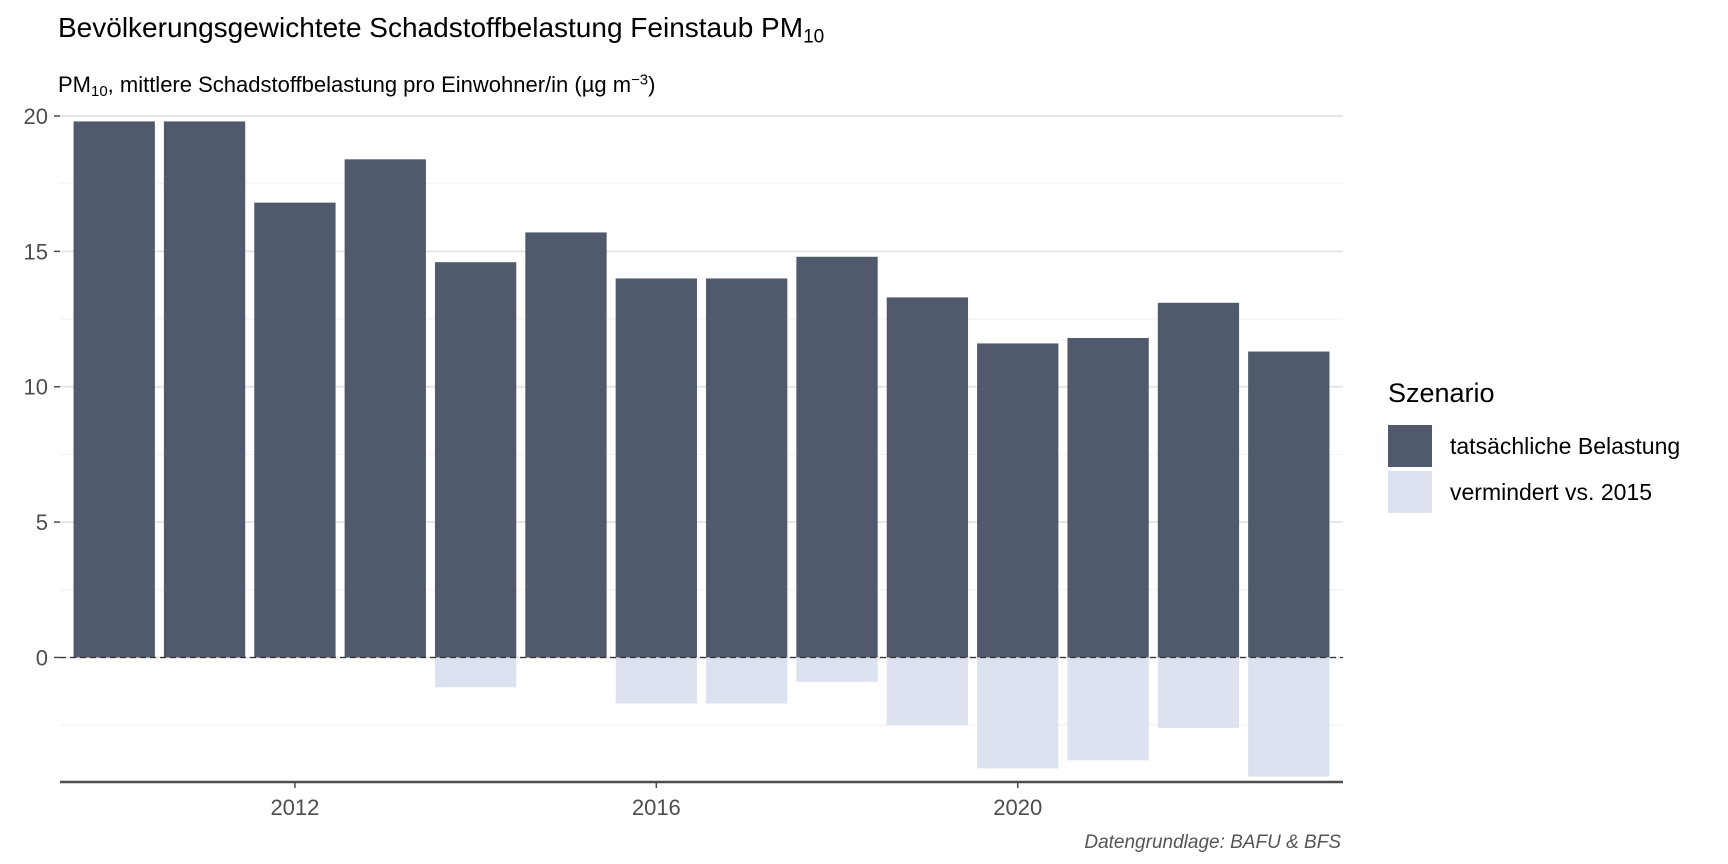  What do you see at coordinates (1018, 500) in the screenshot?
I see `bar-actual-2020` at bounding box center [1018, 500].